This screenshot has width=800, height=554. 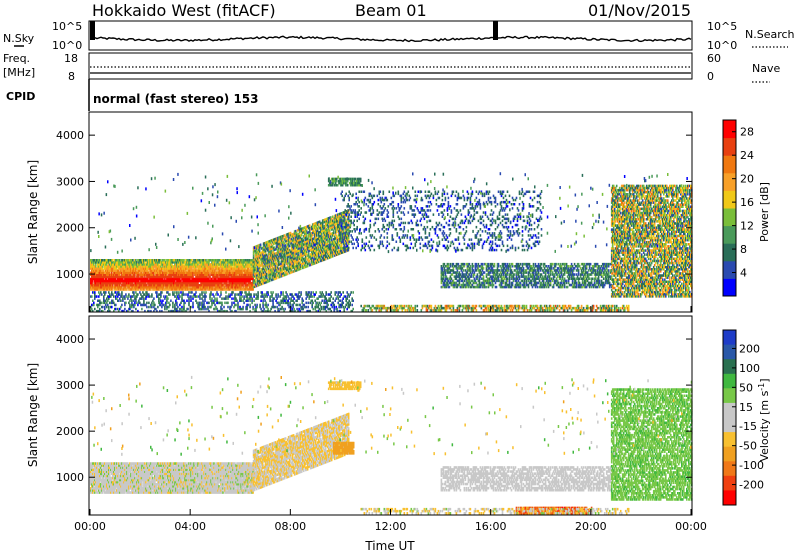 I want to click on freq-tick-low: 8, so click(x=71, y=76).